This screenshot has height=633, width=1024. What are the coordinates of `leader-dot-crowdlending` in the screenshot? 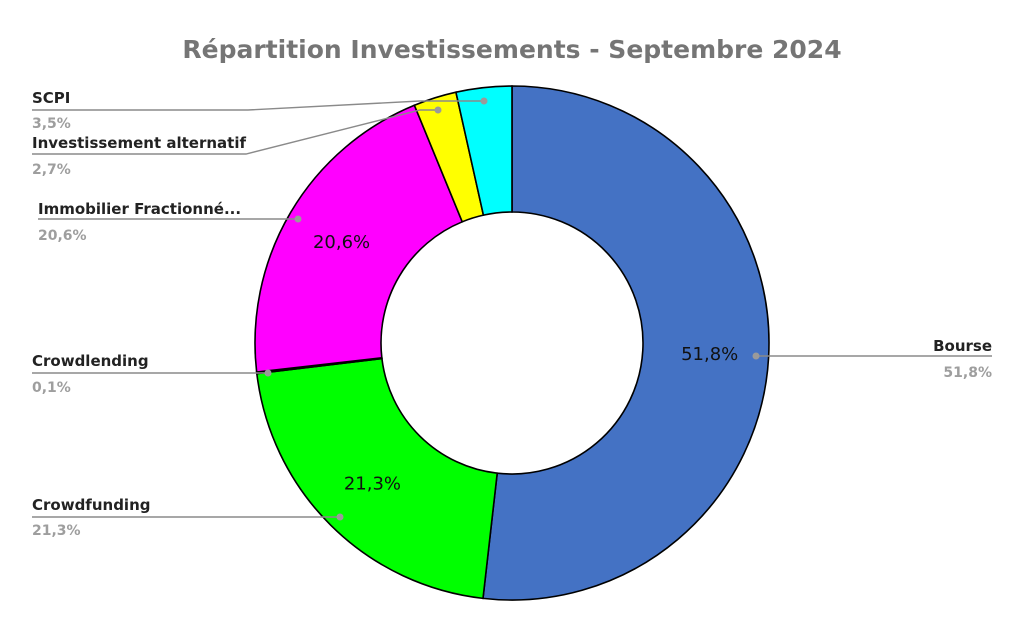 It's located at (268, 373).